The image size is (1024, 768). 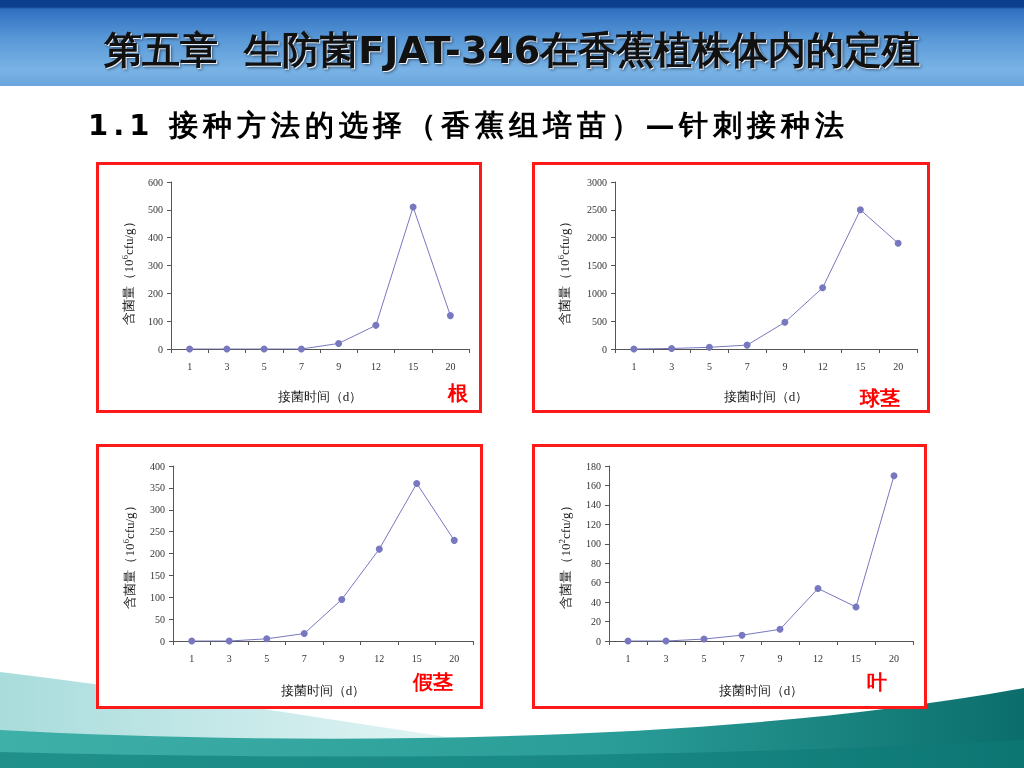 What do you see at coordinates (596, 622) in the screenshot?
I see `y-tick-label: 20` at bounding box center [596, 622].